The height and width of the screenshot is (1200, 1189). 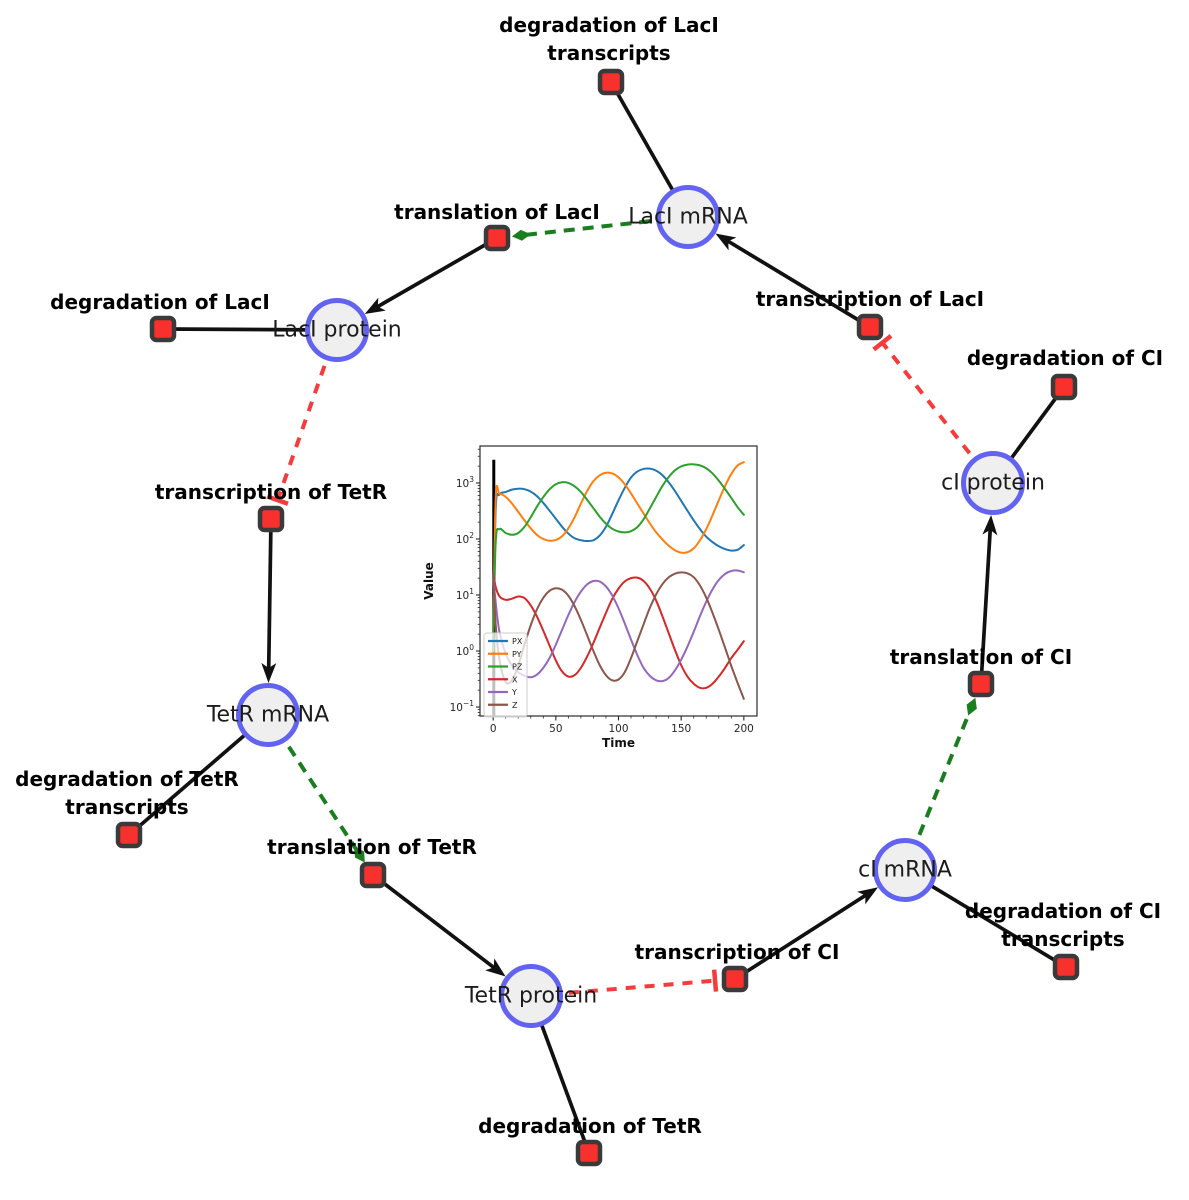 What do you see at coordinates (1066, 967) in the screenshot?
I see `reaction-node-deg-ci-transcripts` at bounding box center [1066, 967].